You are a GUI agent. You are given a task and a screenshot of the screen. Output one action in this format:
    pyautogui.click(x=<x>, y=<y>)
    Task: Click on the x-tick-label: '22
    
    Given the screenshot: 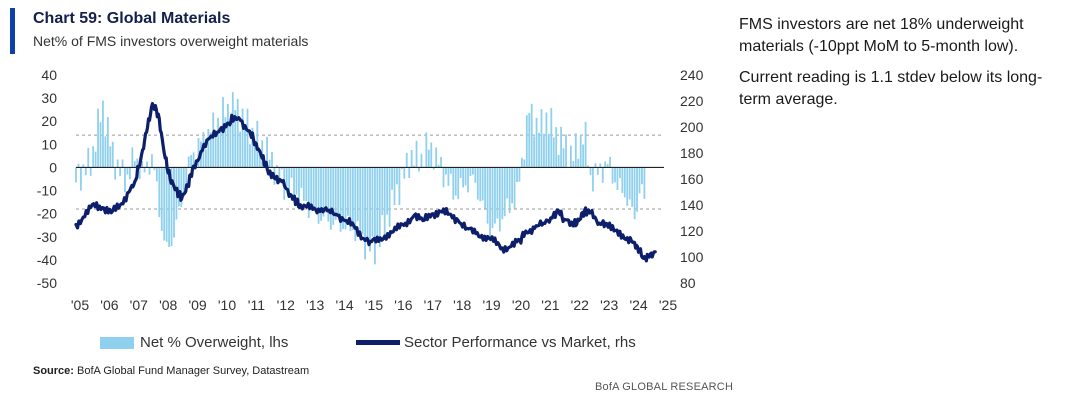 What is the action you would take?
    pyautogui.click(x=580, y=305)
    